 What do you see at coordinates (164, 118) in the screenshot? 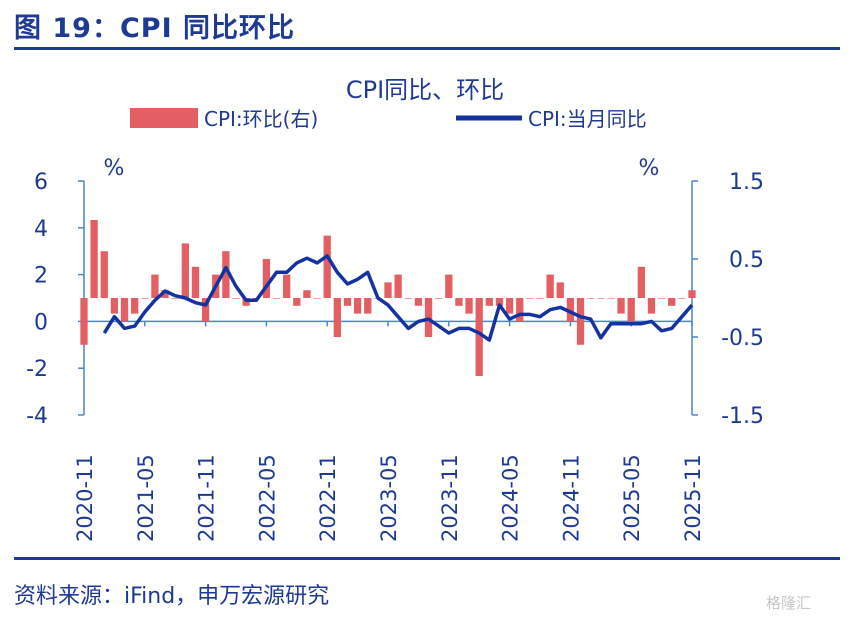
I see `legend-bar-swatch` at bounding box center [164, 118].